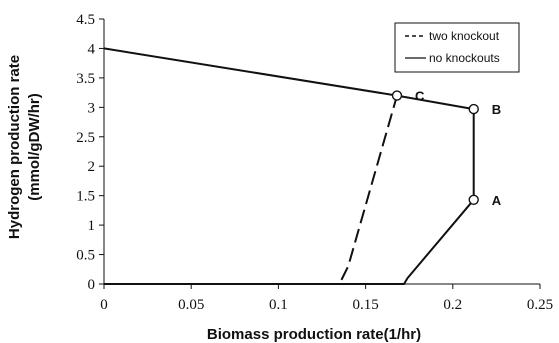  What do you see at coordinates (90, 152) in the screenshot?
I see `y-axis-ticks: 0 0.5 1 1.5 2 2.5 3 3.5 4 4.5` at bounding box center [90, 152].